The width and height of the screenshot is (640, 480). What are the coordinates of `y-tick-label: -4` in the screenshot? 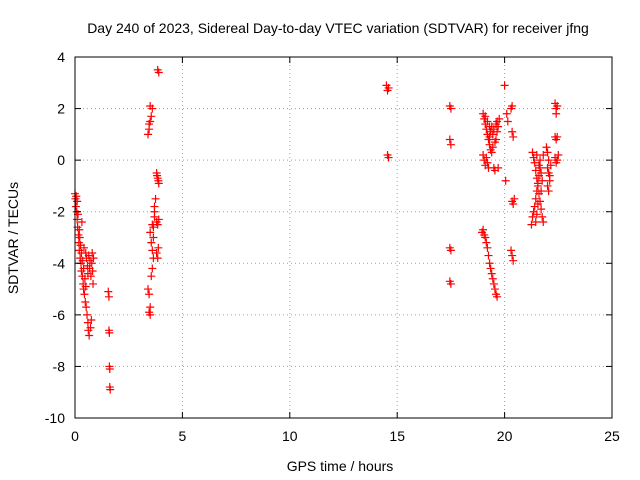 It's located at (59, 263).